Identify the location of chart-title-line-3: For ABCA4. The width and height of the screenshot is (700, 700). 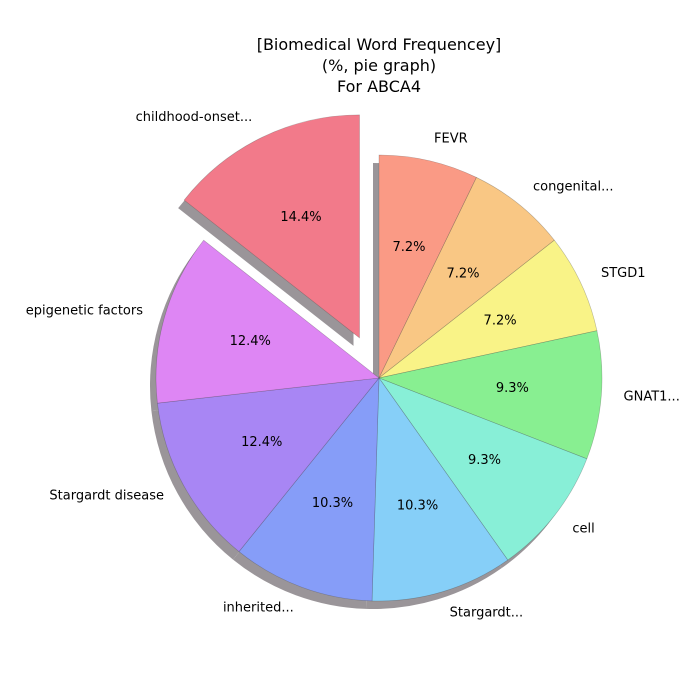
(379, 86).